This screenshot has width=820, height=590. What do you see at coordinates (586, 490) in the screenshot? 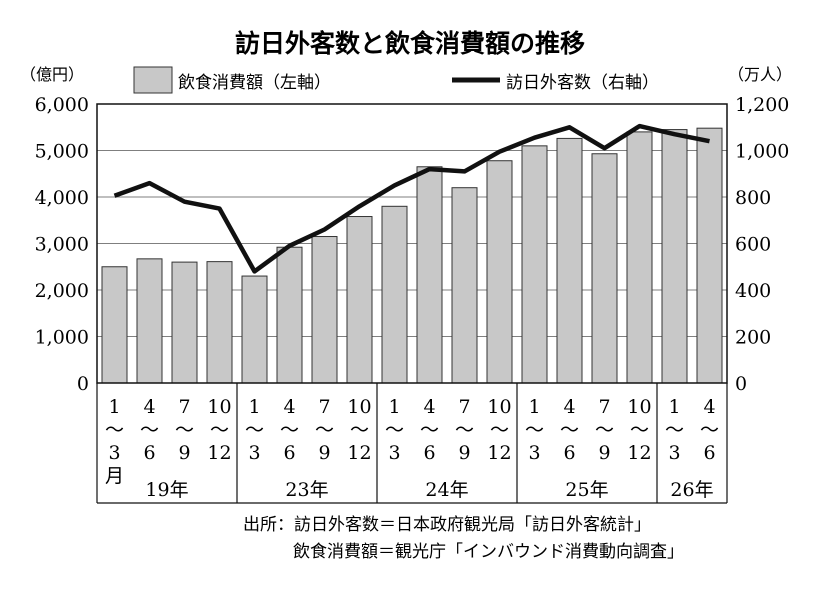
I see `year-label: 25年` at bounding box center [586, 490].